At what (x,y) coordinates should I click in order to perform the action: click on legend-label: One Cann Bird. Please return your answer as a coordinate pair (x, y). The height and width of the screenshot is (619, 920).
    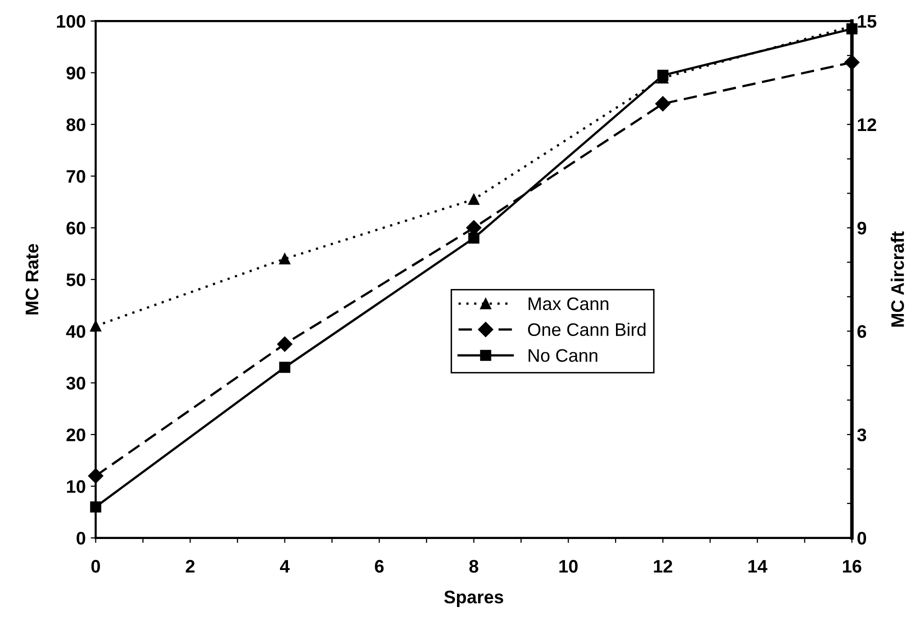
    Looking at the image, I should click on (587, 329).